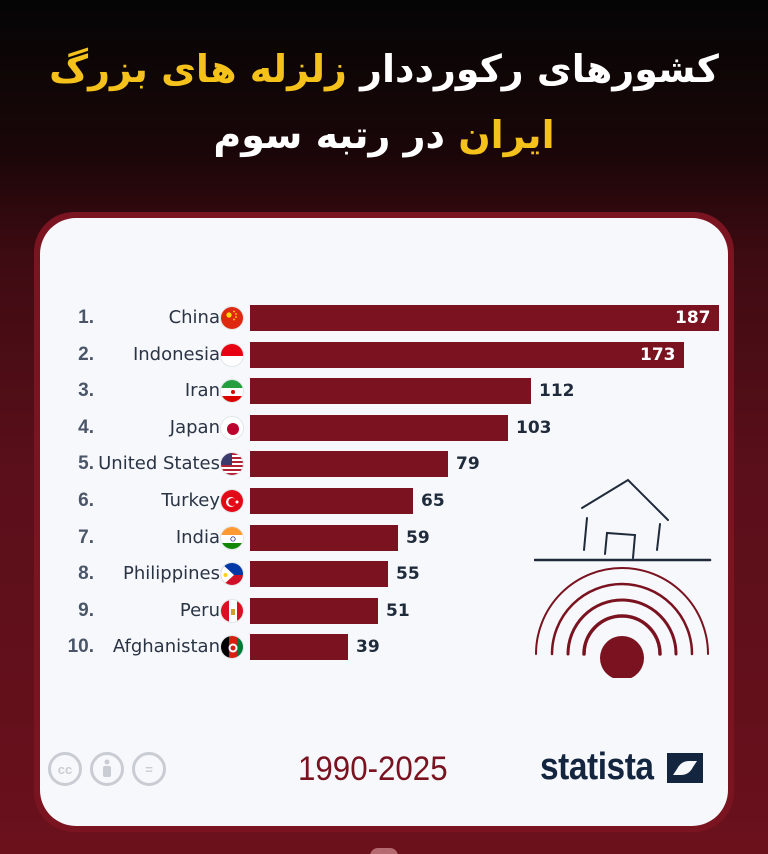 This screenshot has width=768, height=854. I want to click on headline-line2-highlight: ایران, so click(506, 135).